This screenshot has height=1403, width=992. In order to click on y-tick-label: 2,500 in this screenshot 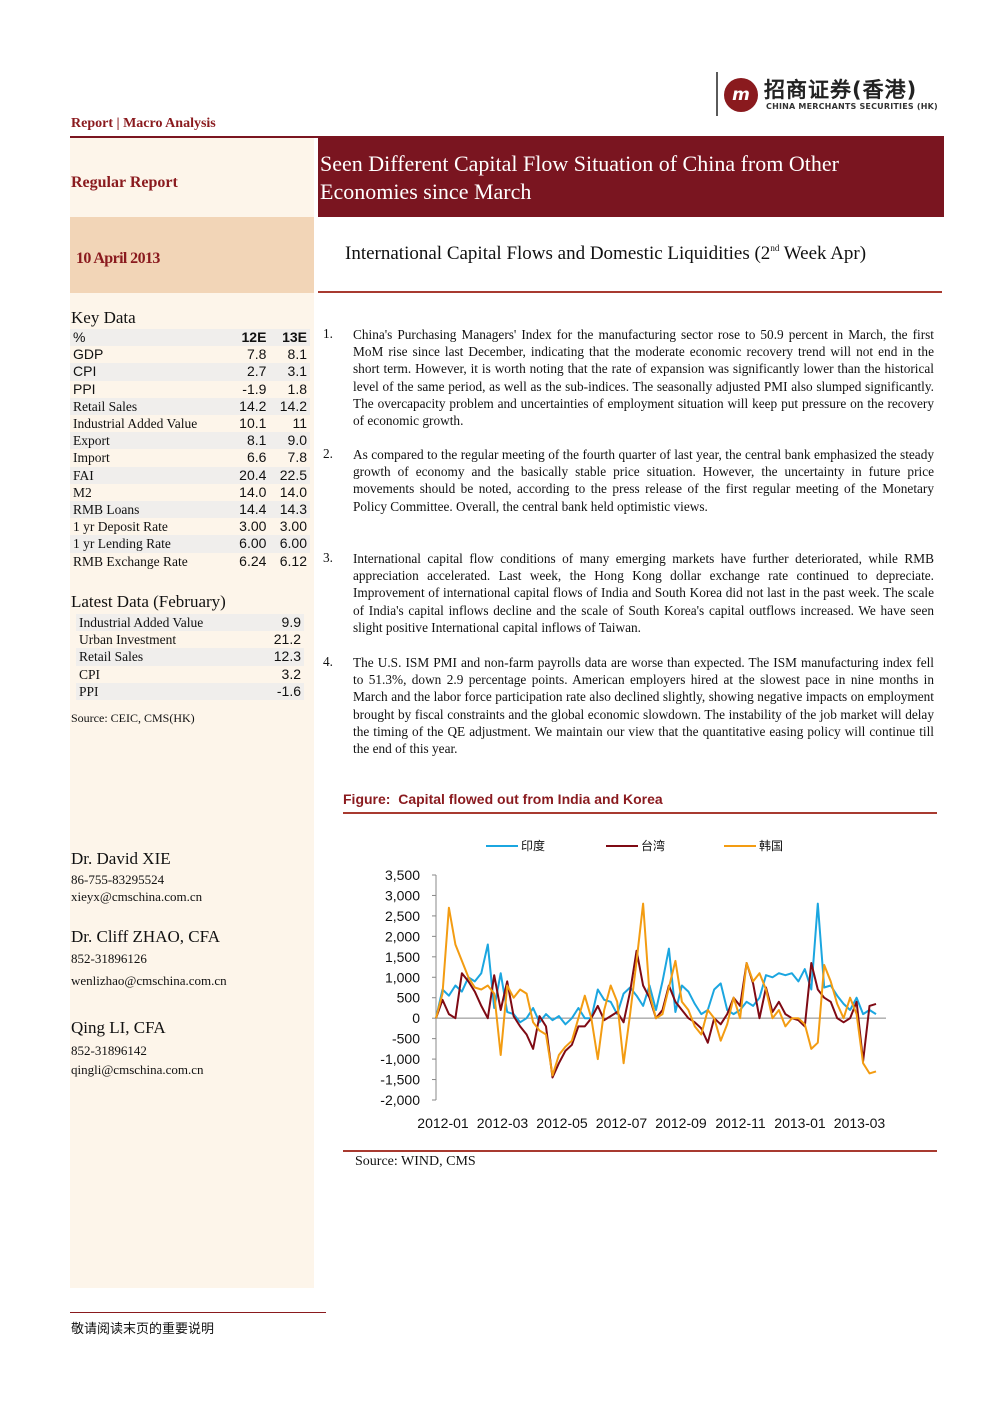, I will do `click(402, 916)`.